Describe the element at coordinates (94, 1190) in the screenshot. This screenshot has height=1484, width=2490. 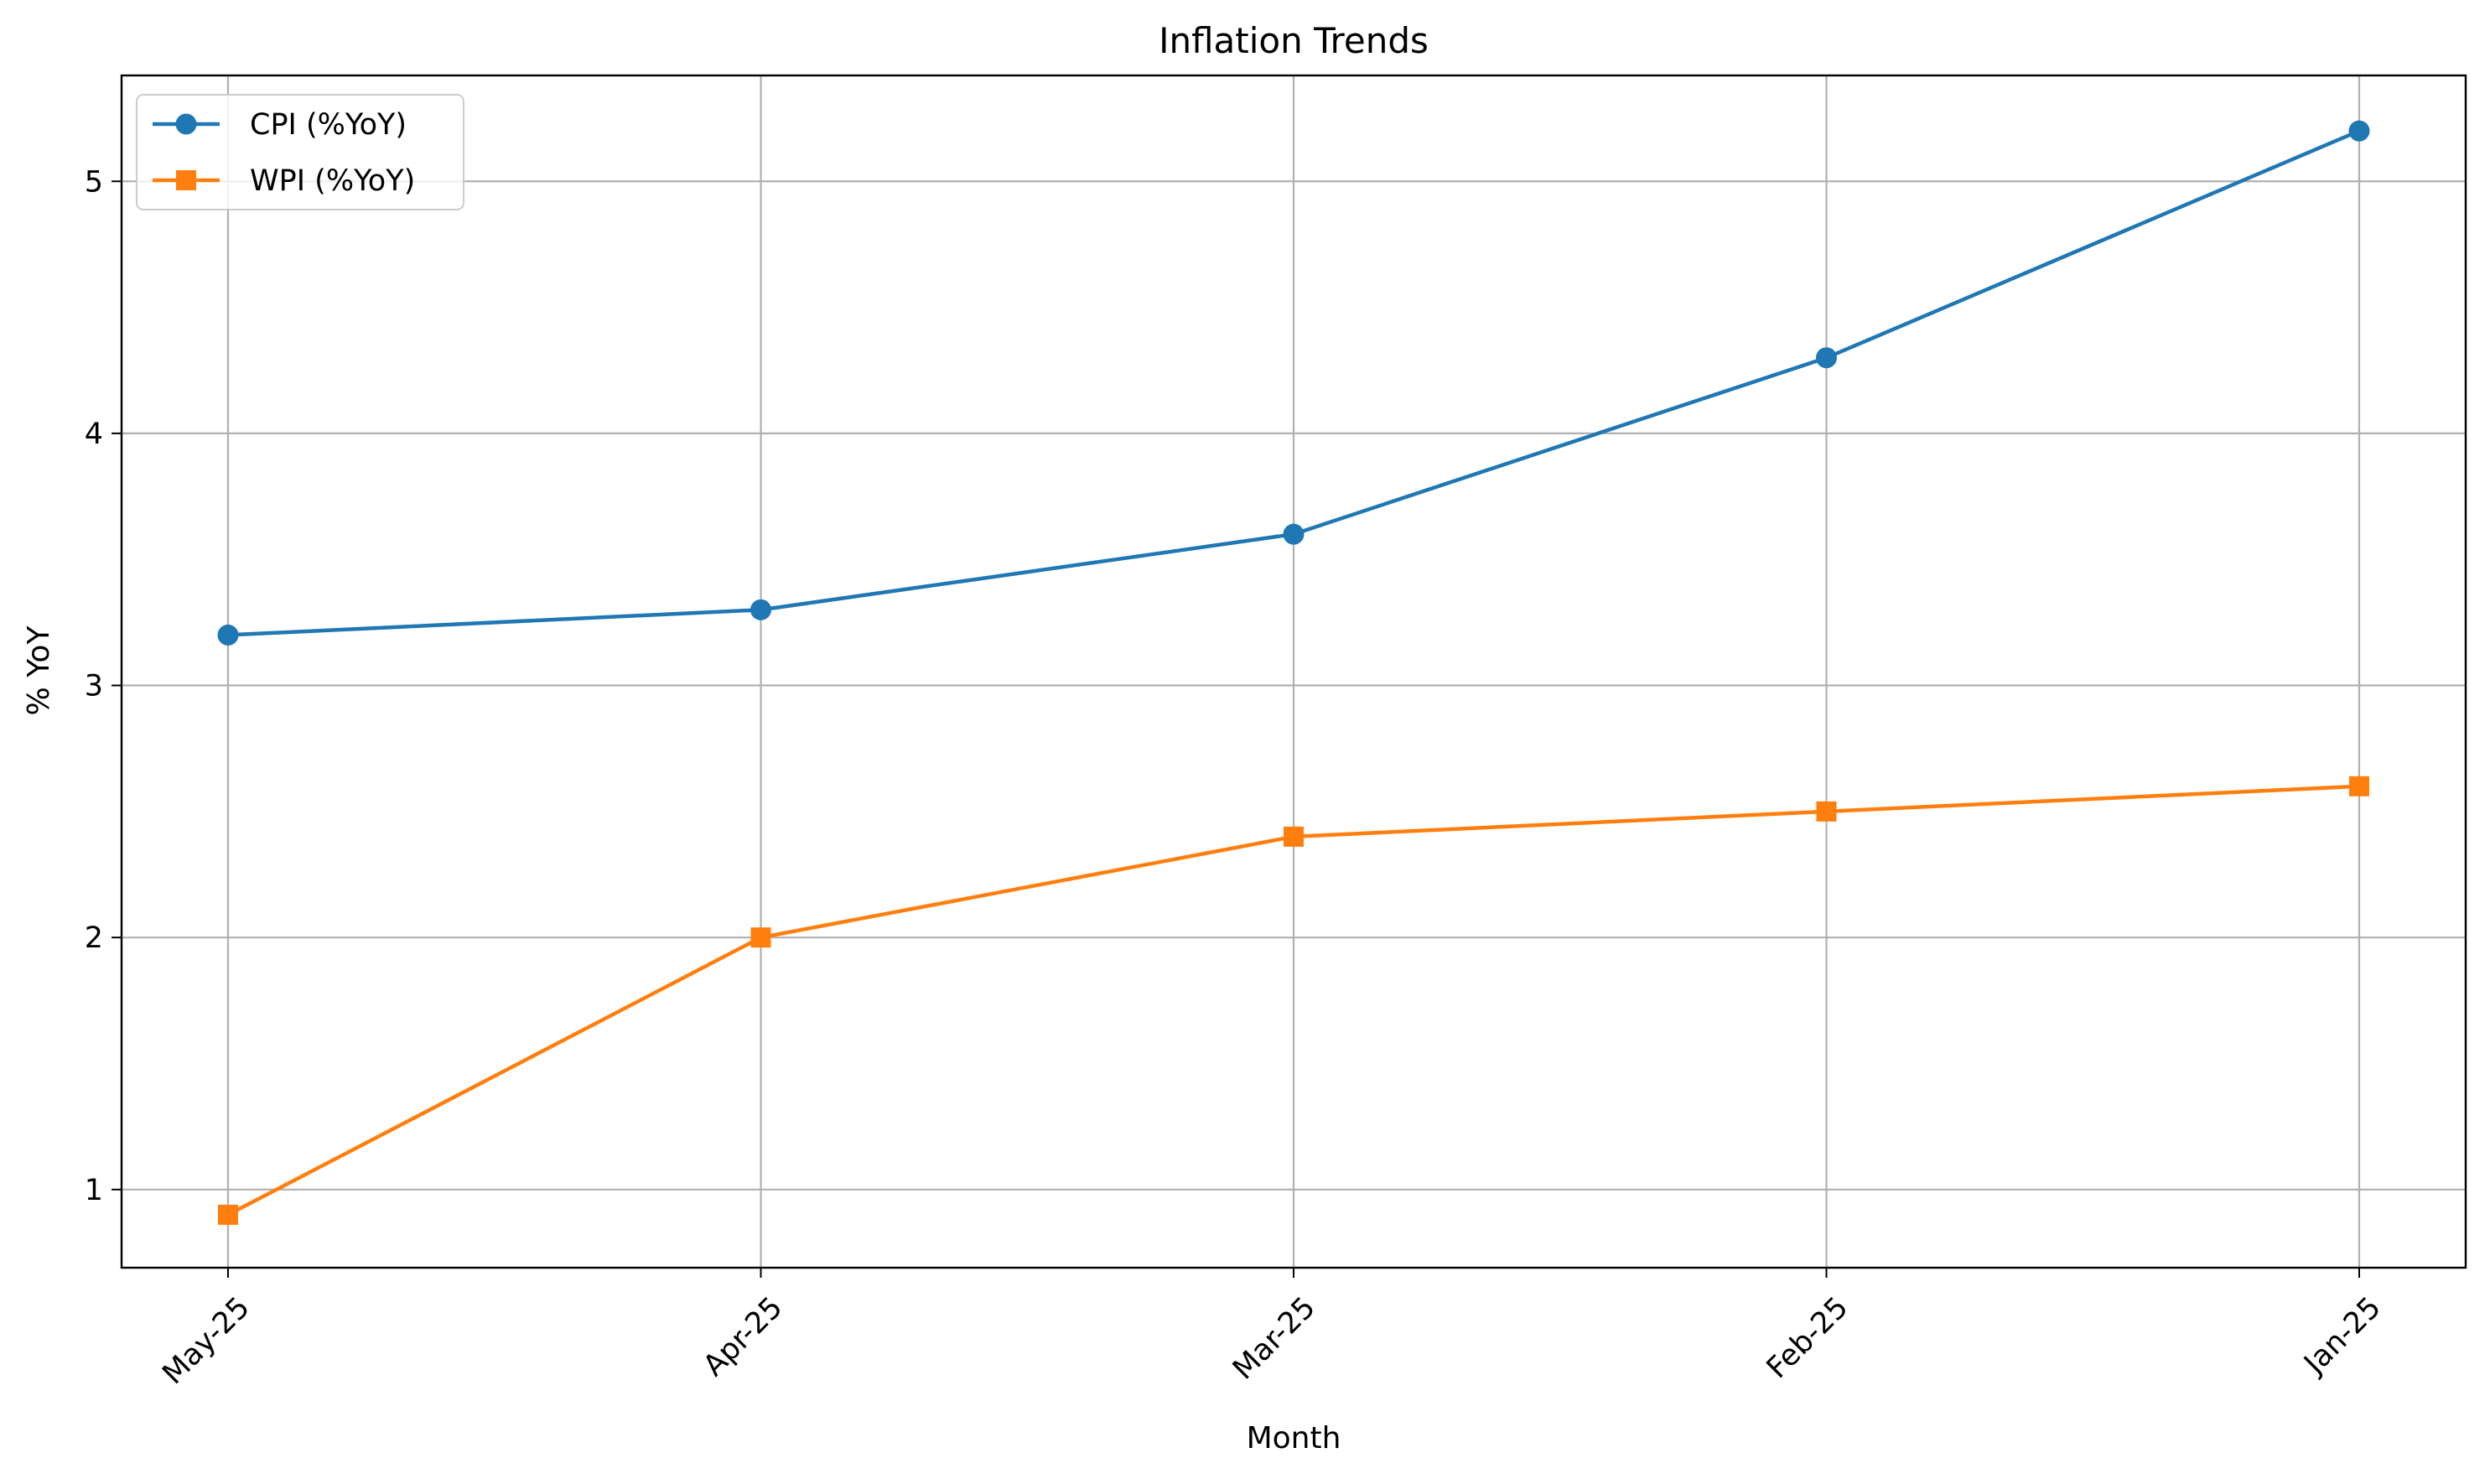
I see `y-tick-label: 1` at that location.